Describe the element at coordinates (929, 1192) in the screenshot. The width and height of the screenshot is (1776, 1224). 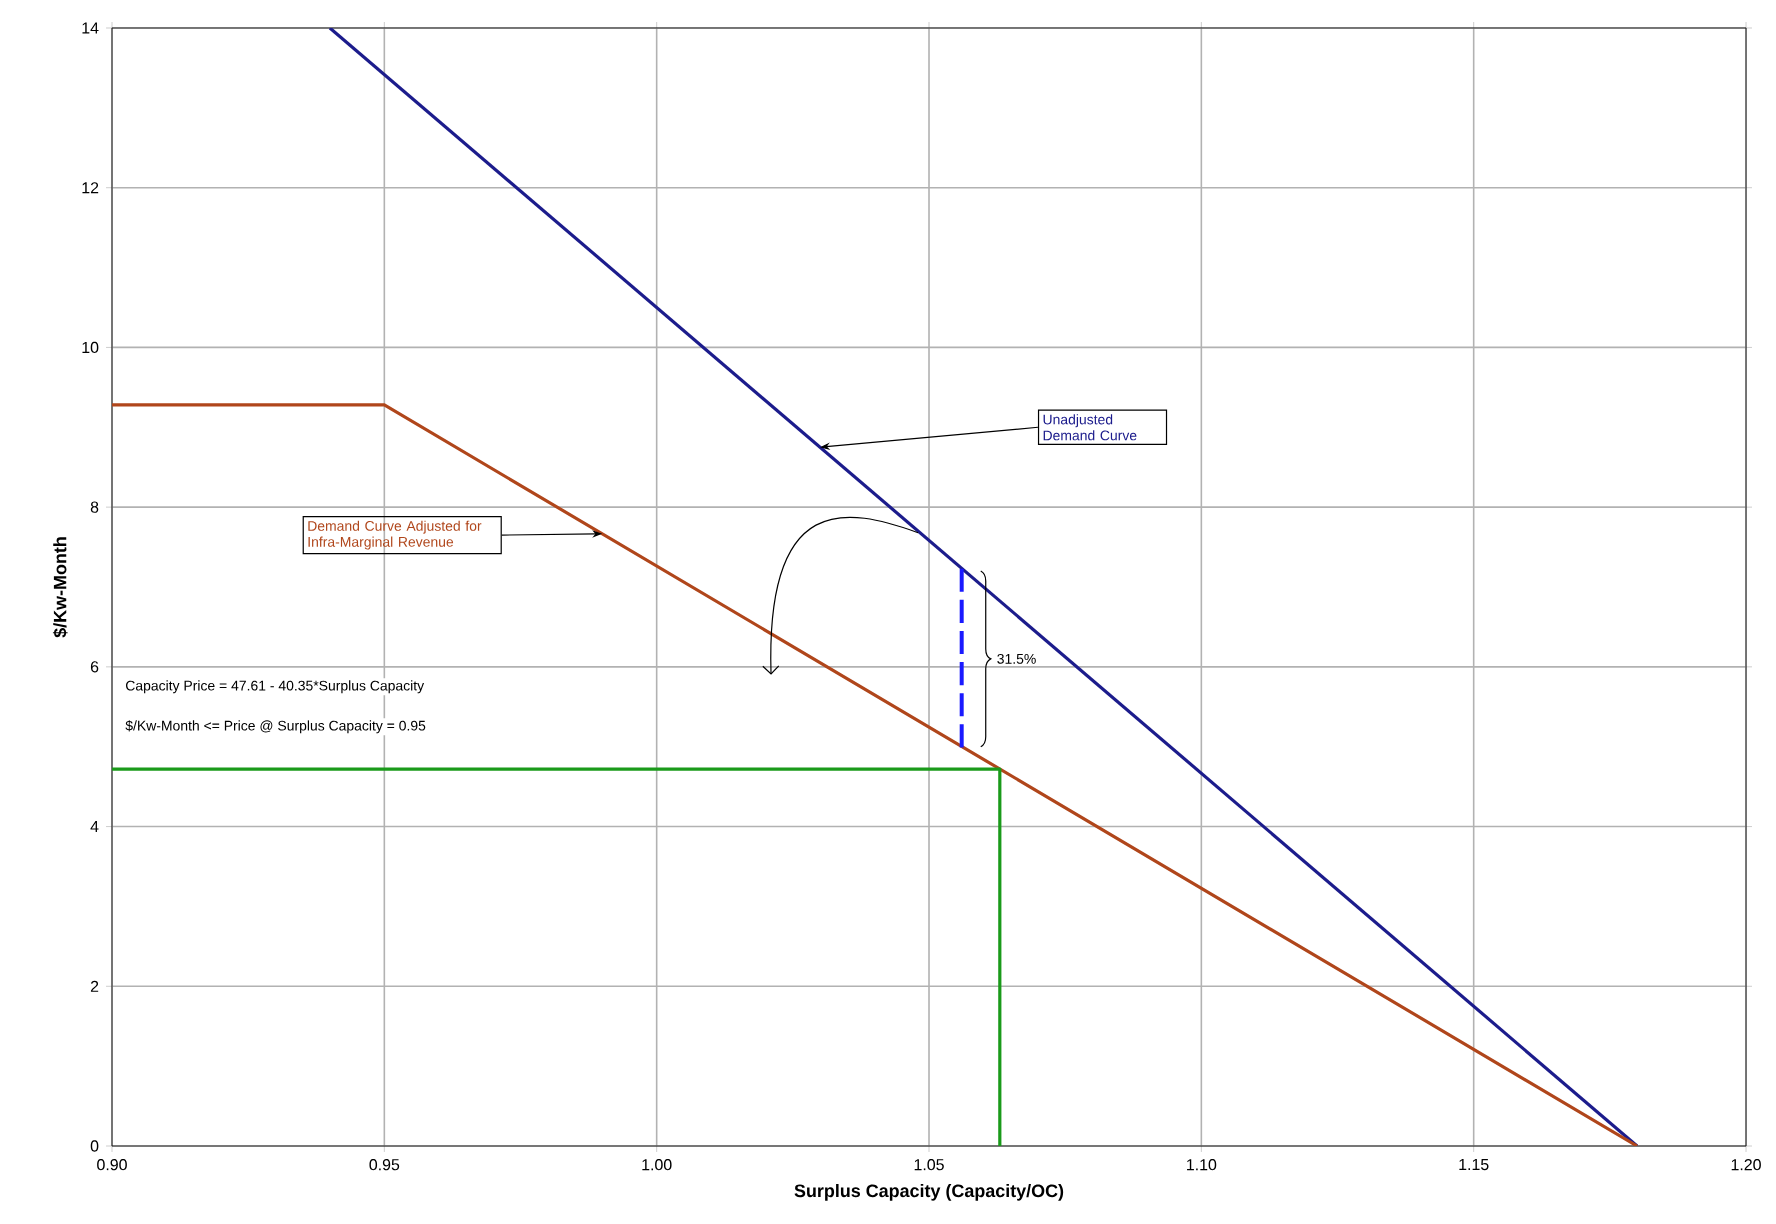
I see `x-axis-title: Surplus Capacity (Capacity/OC)` at that location.